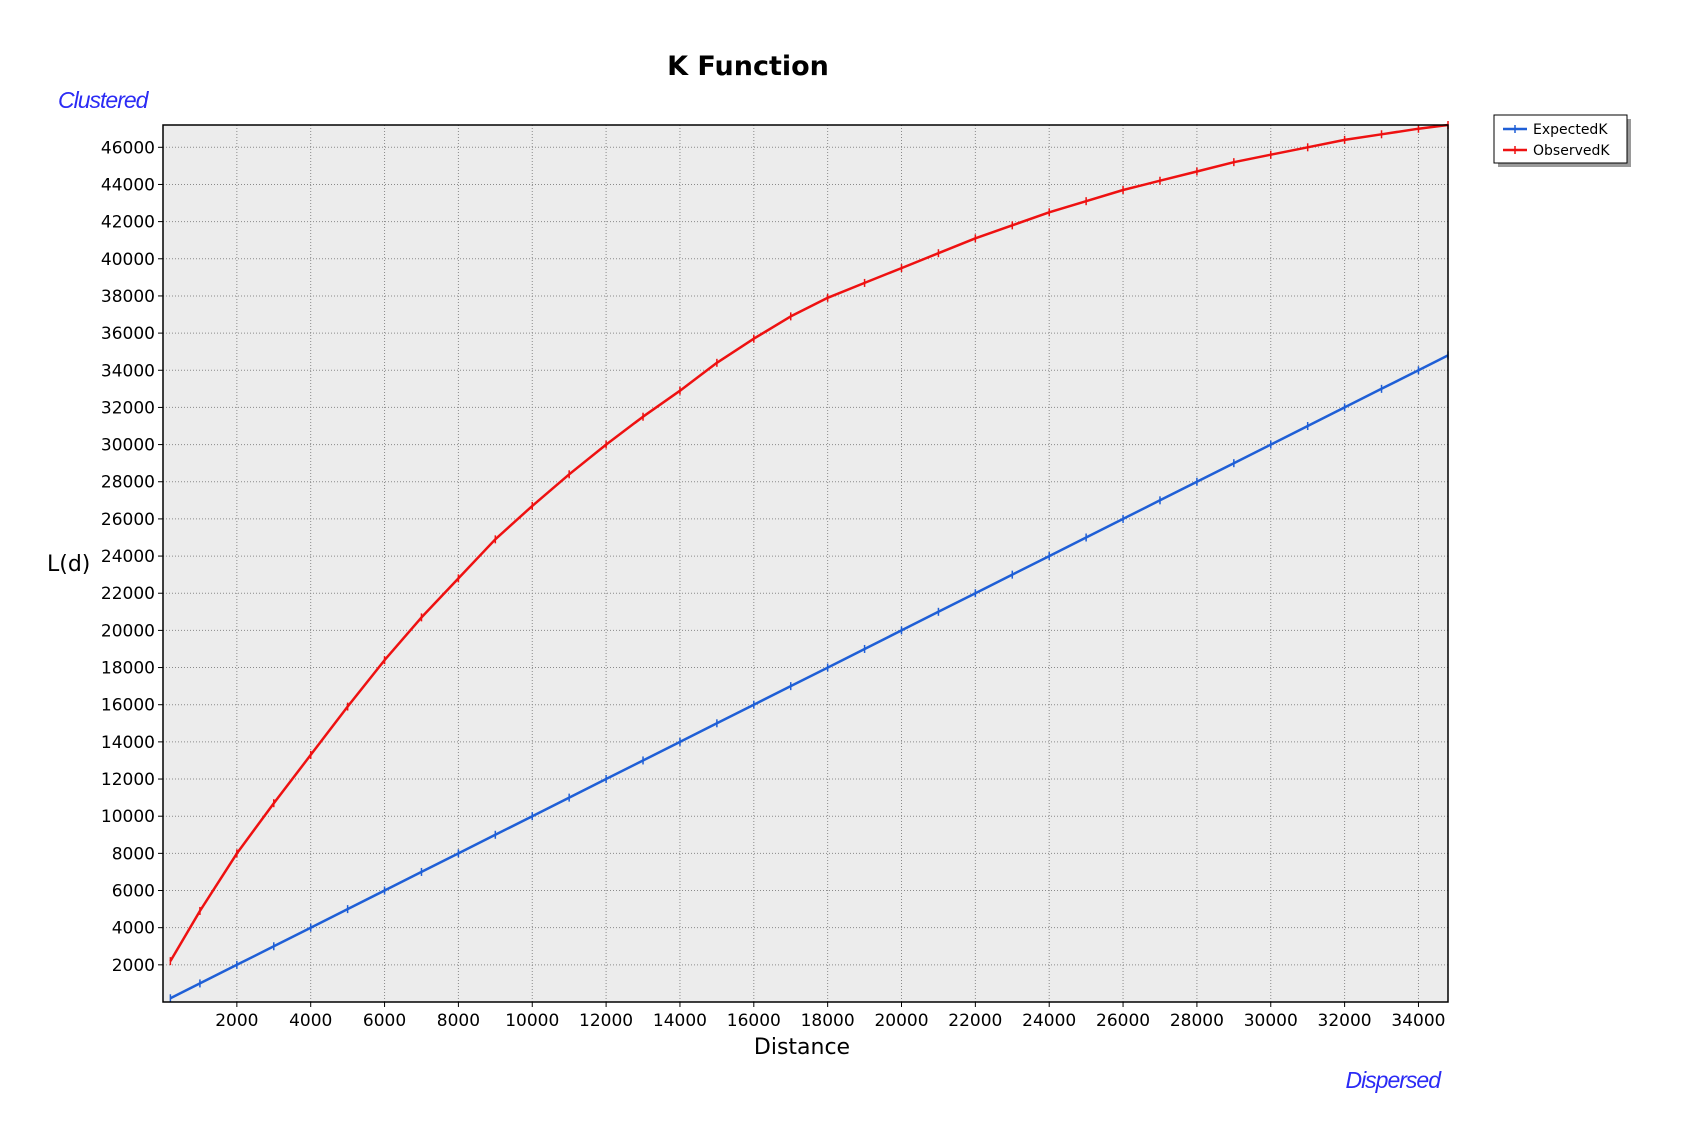  Describe the element at coordinates (128, 780) in the screenshot. I see `y-tick-label: 12000` at that location.